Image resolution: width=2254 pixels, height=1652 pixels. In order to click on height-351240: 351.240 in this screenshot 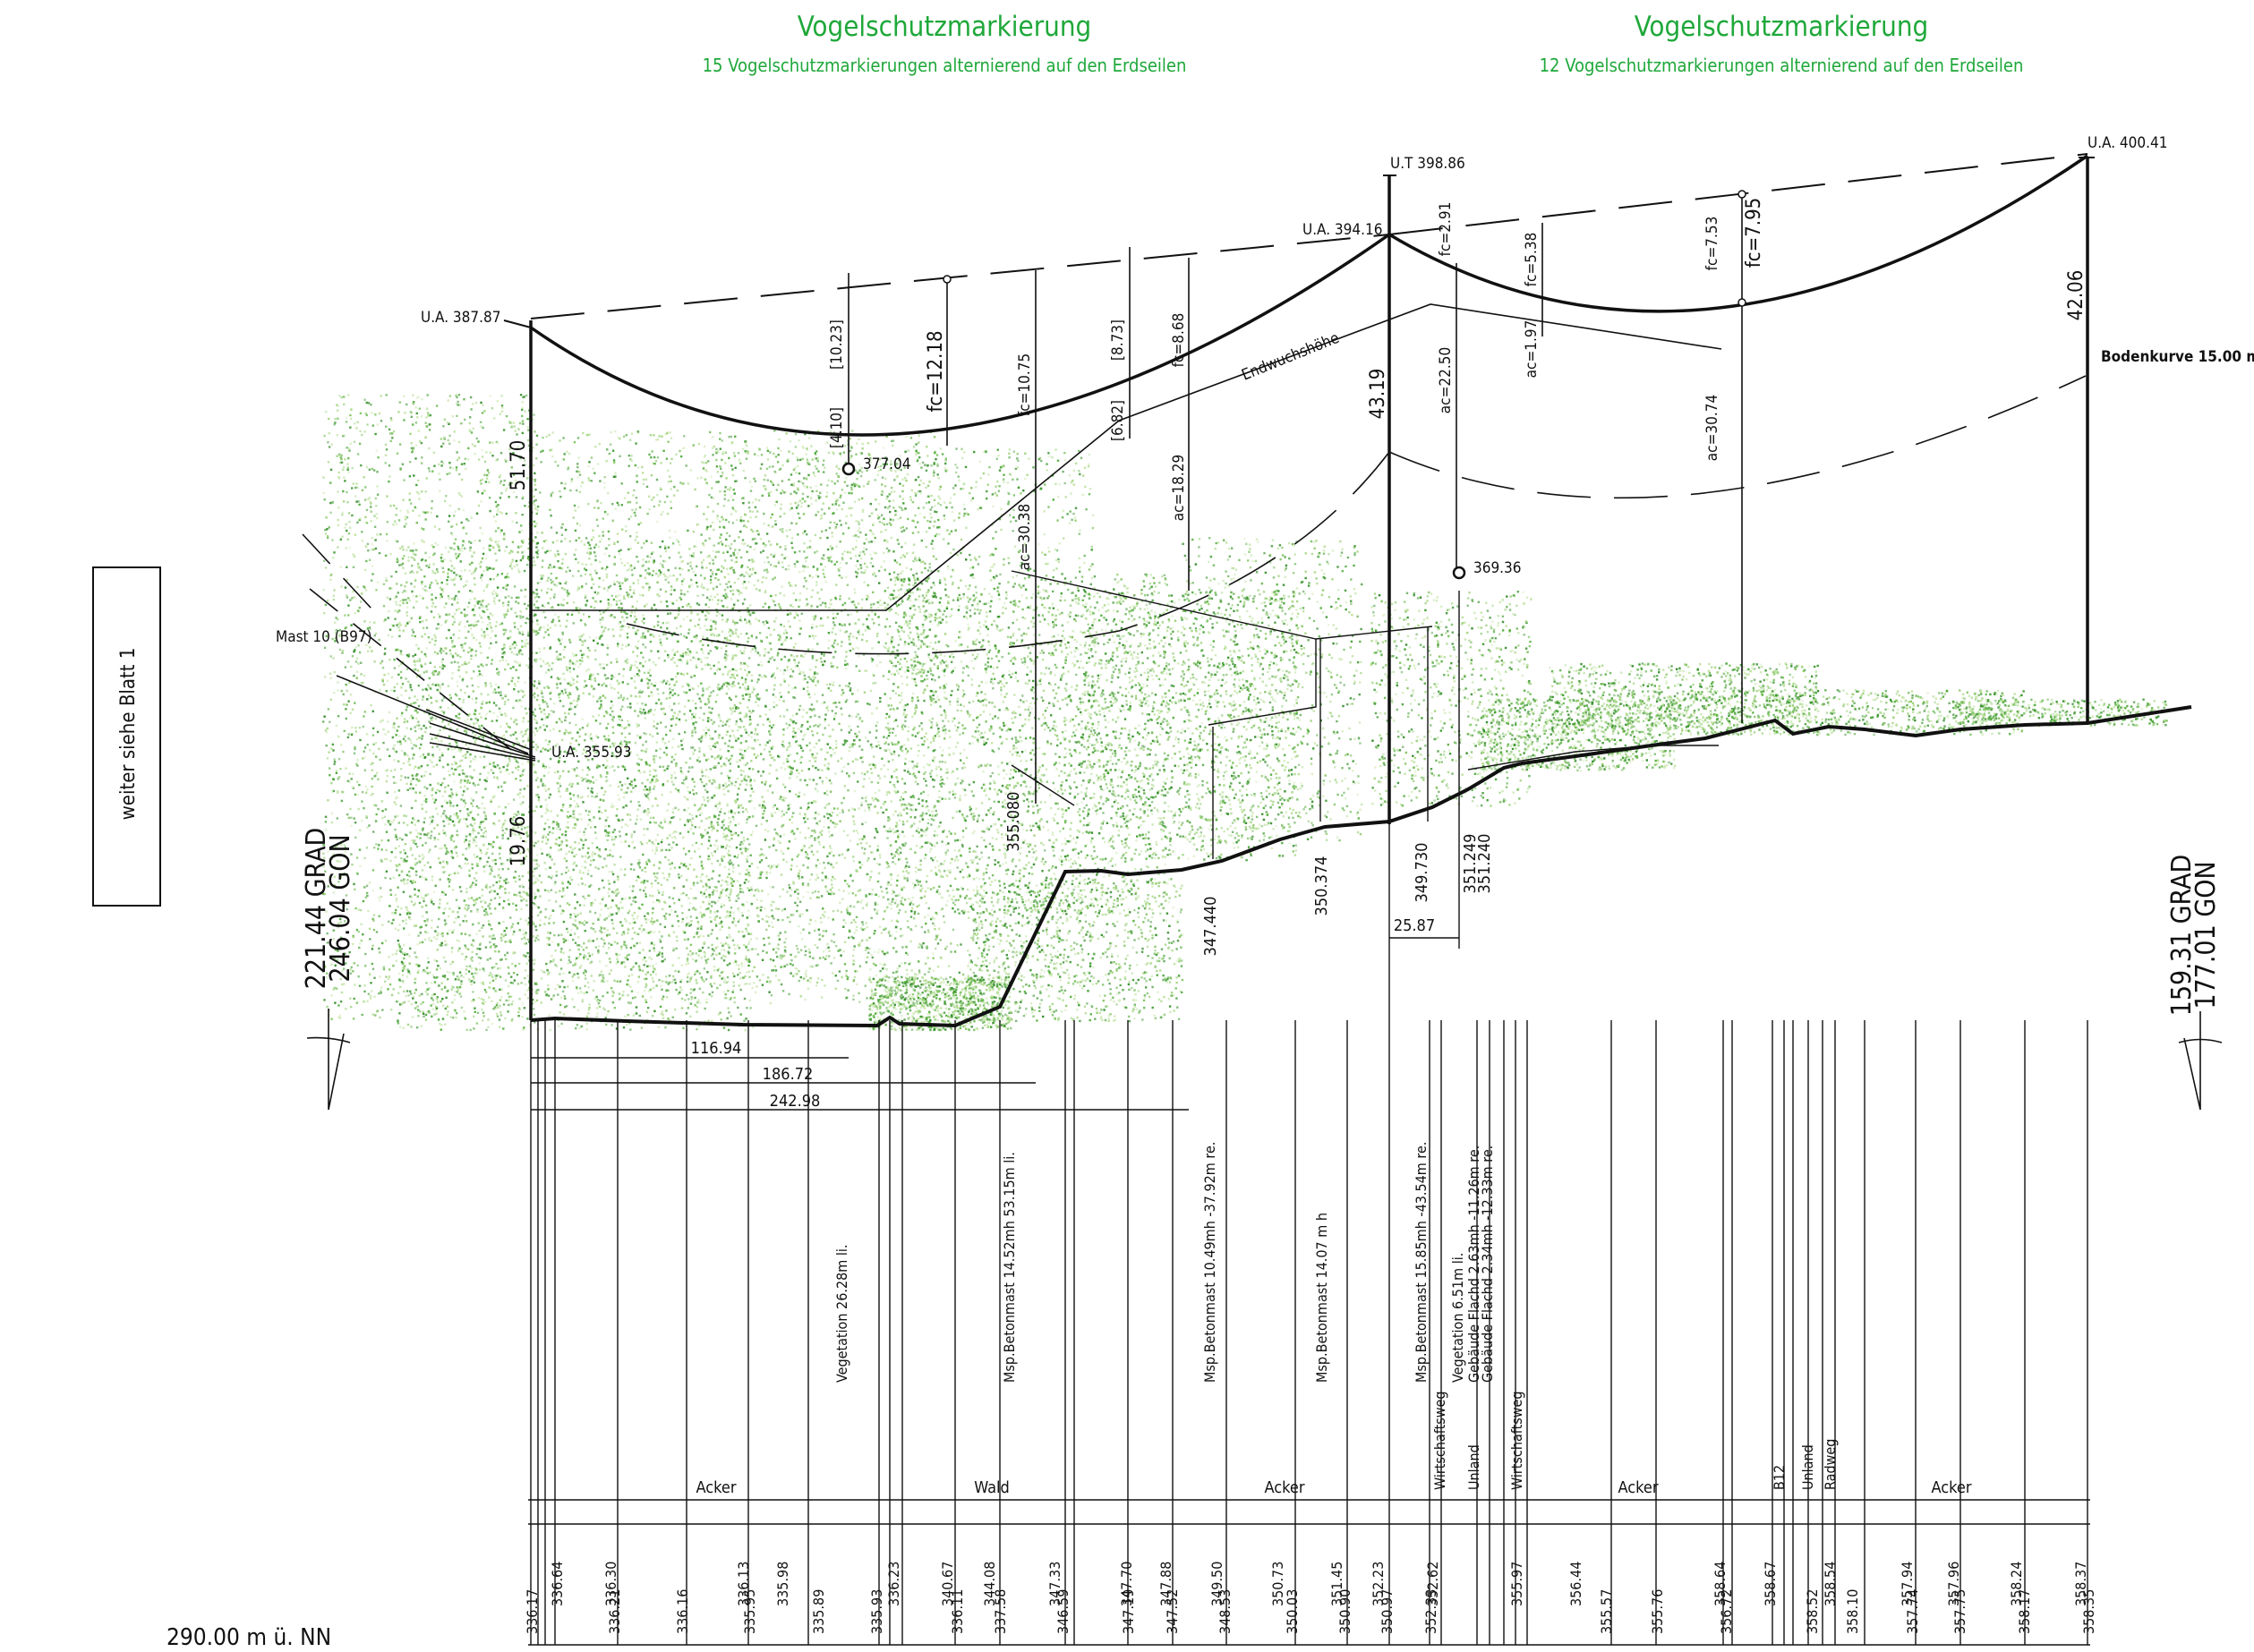, I will do `click(1485, 864)`.